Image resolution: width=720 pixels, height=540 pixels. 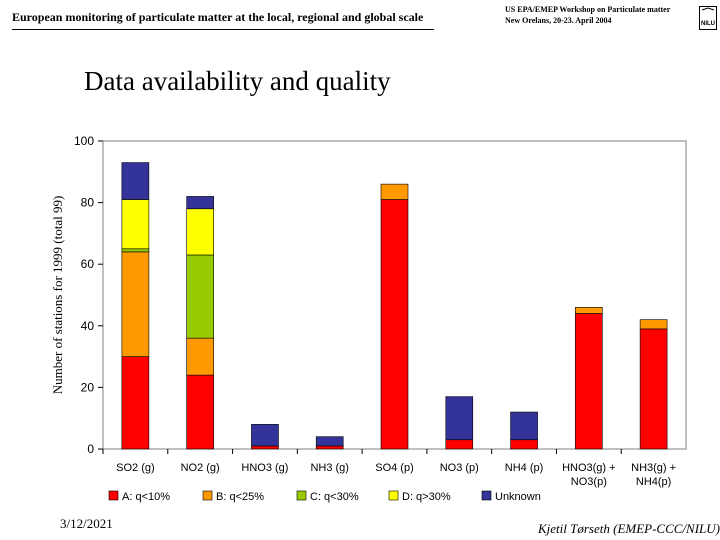 I want to click on legend-label-c: C: q<30%, so click(x=334, y=497).